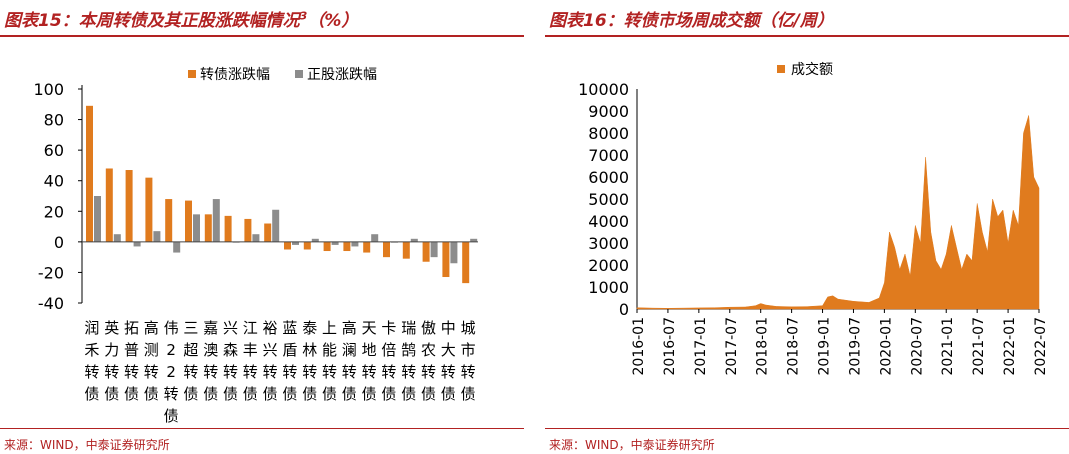 This screenshot has width=1069, height=454. What do you see at coordinates (270, 361) in the screenshot?
I see `category-label: 裕兴转债` at bounding box center [270, 361].